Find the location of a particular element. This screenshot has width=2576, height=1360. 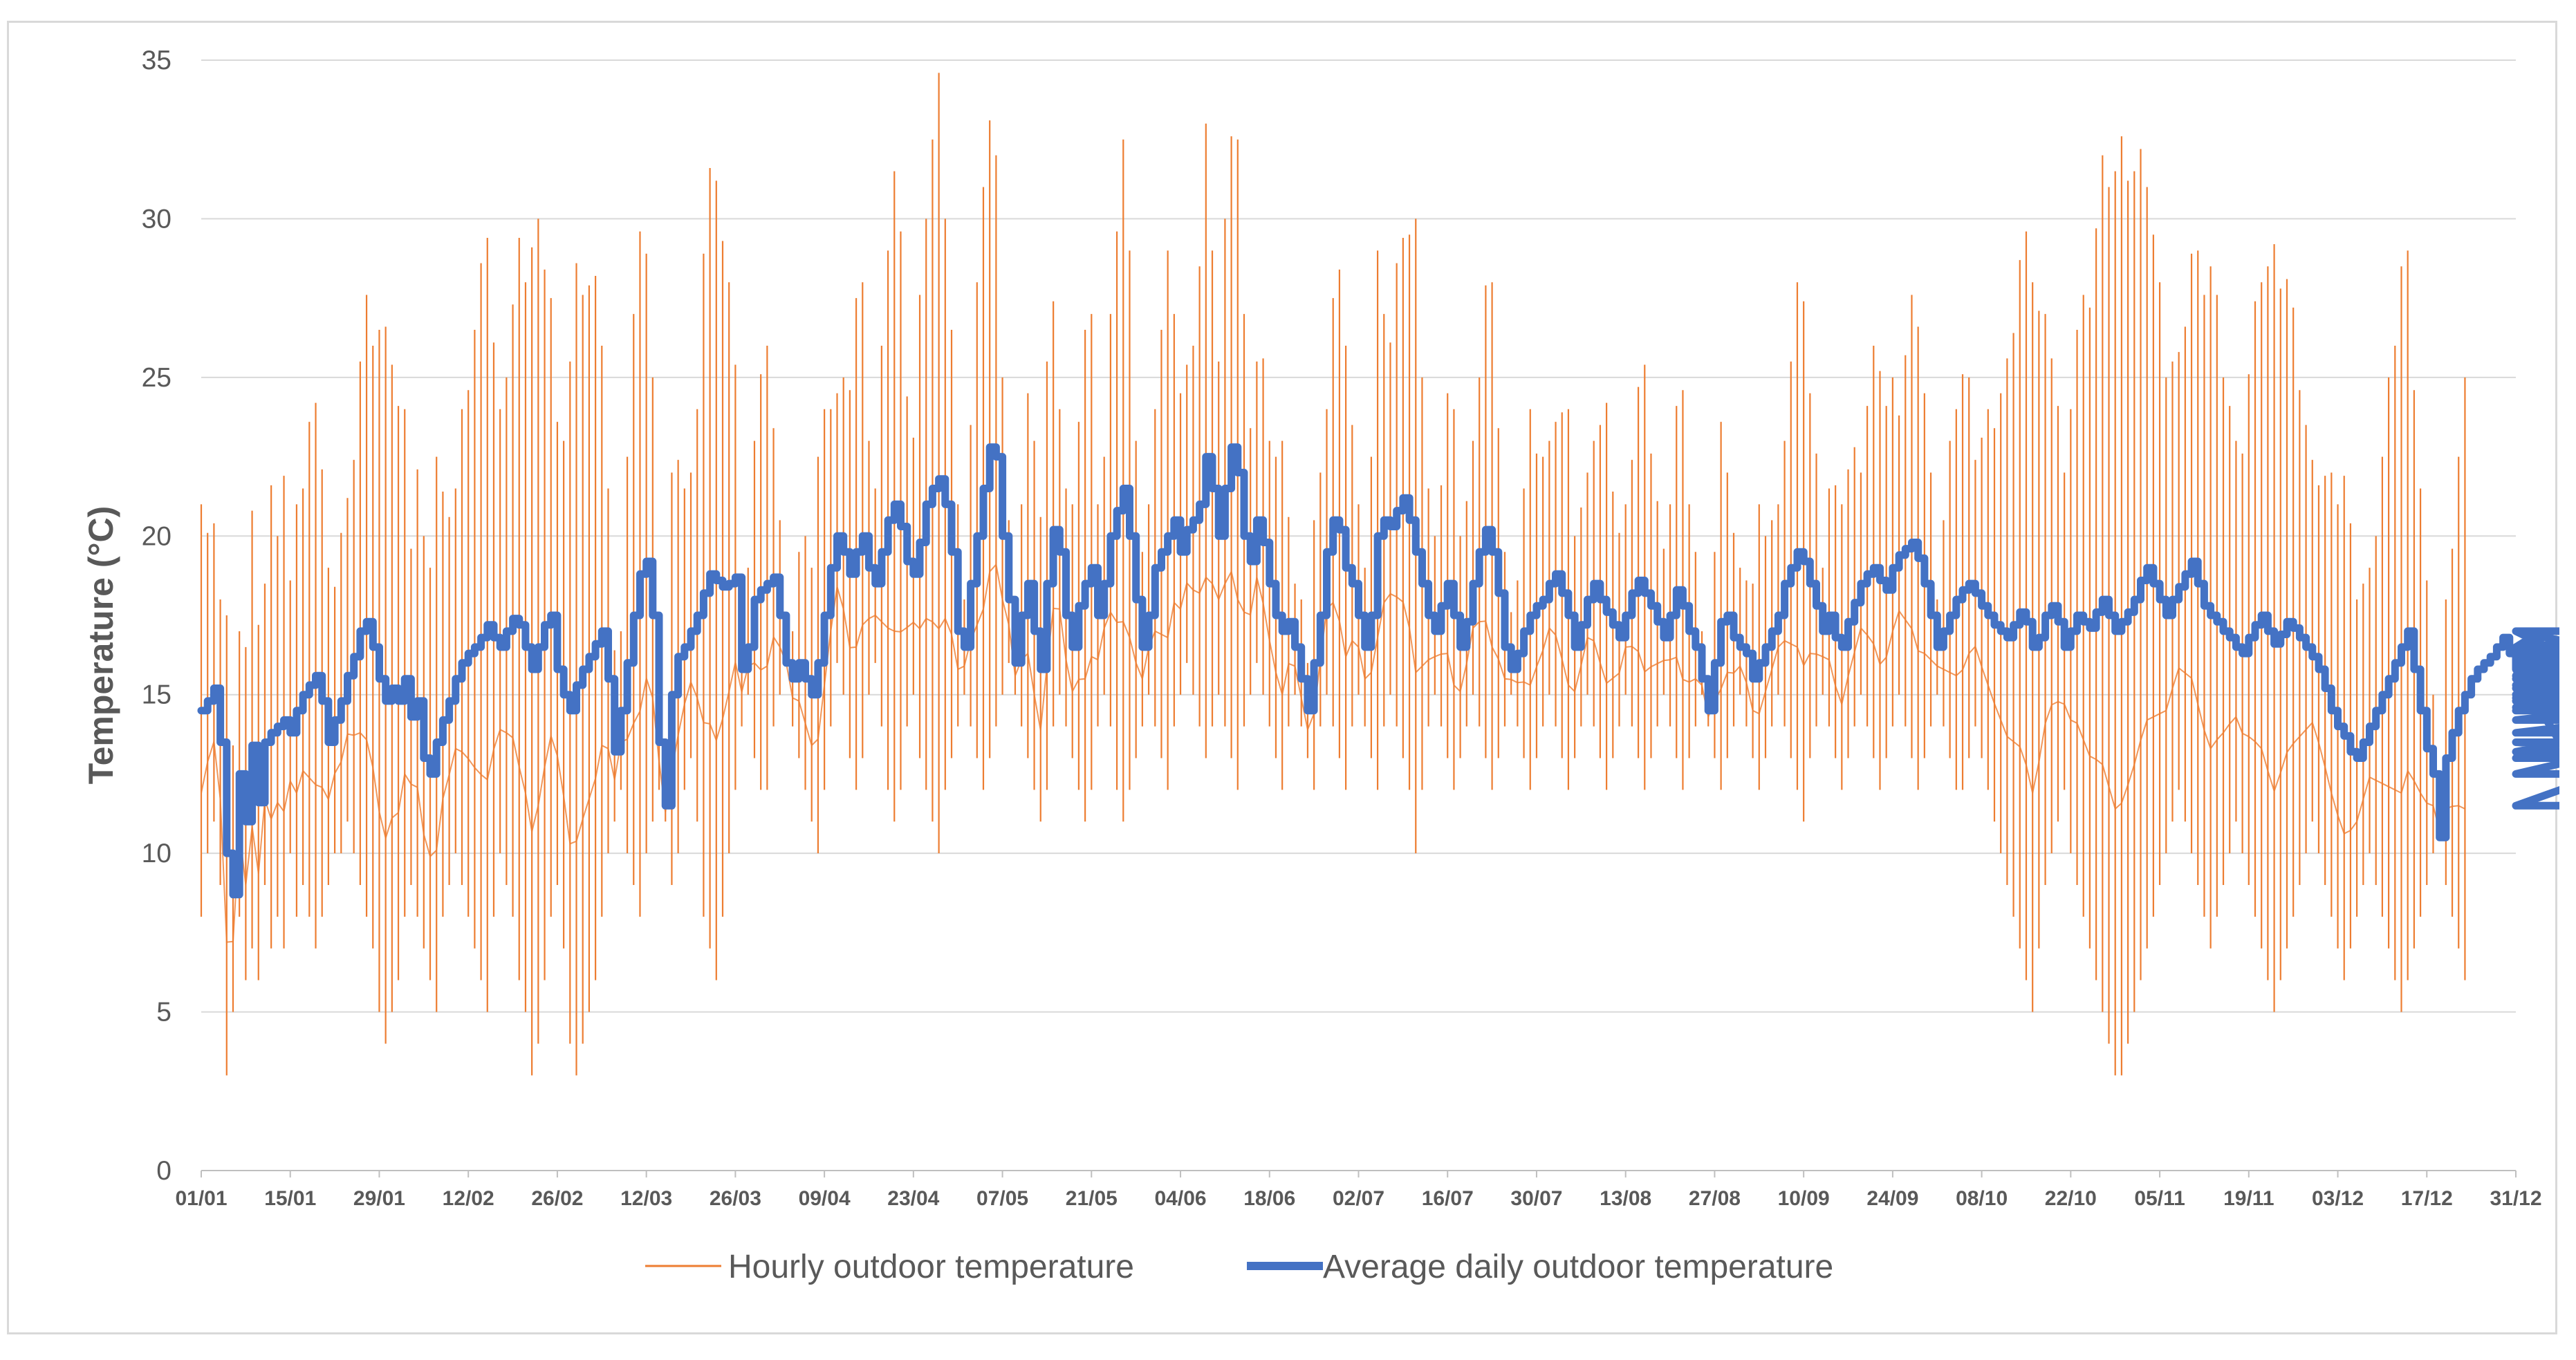

x-tick-label: 29/01 is located at coordinates (379, 1198).